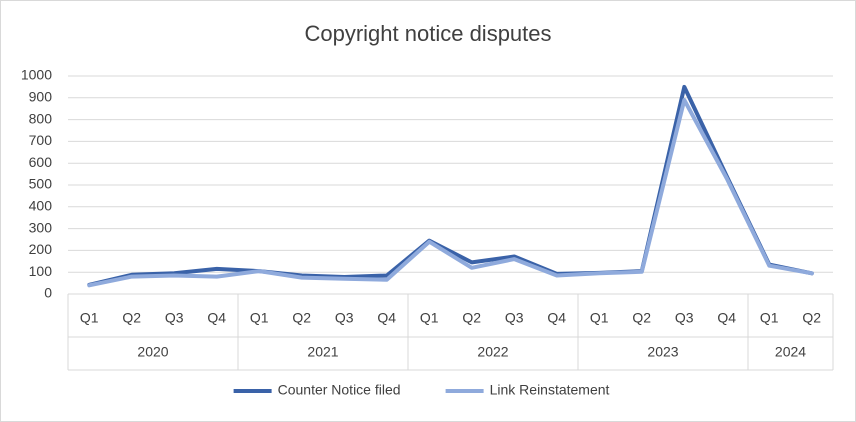  What do you see at coordinates (41, 184) in the screenshot?
I see `y-tick-label: 500` at bounding box center [41, 184].